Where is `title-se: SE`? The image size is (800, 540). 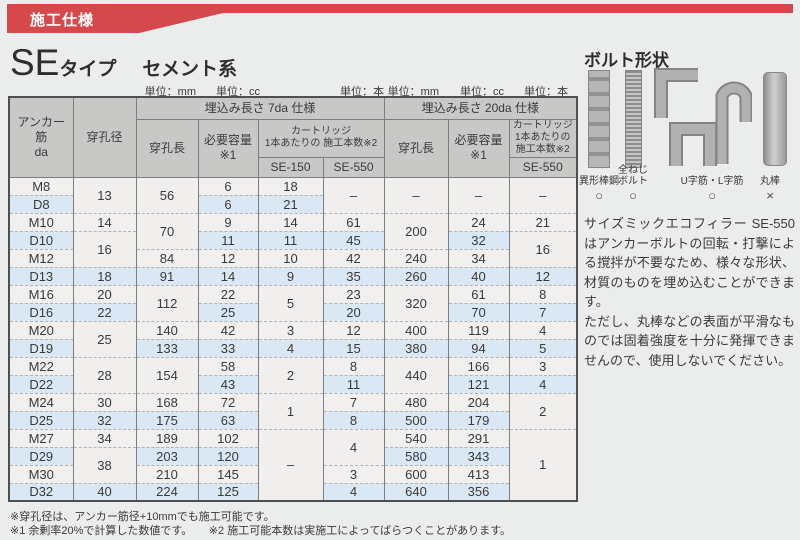 title-se: SE is located at coordinates (35, 62).